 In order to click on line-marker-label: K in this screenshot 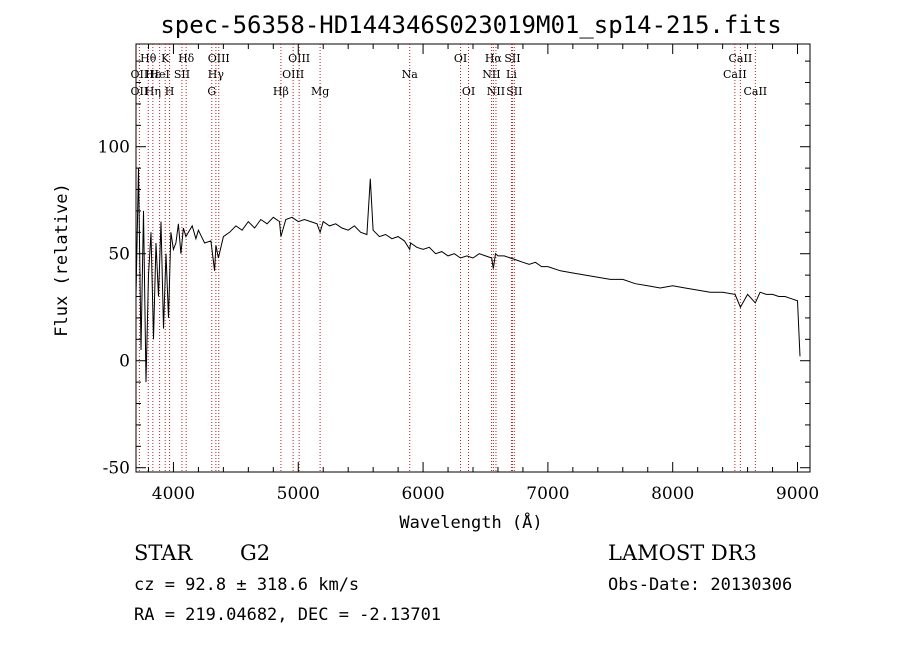, I will do `click(165, 58)`.